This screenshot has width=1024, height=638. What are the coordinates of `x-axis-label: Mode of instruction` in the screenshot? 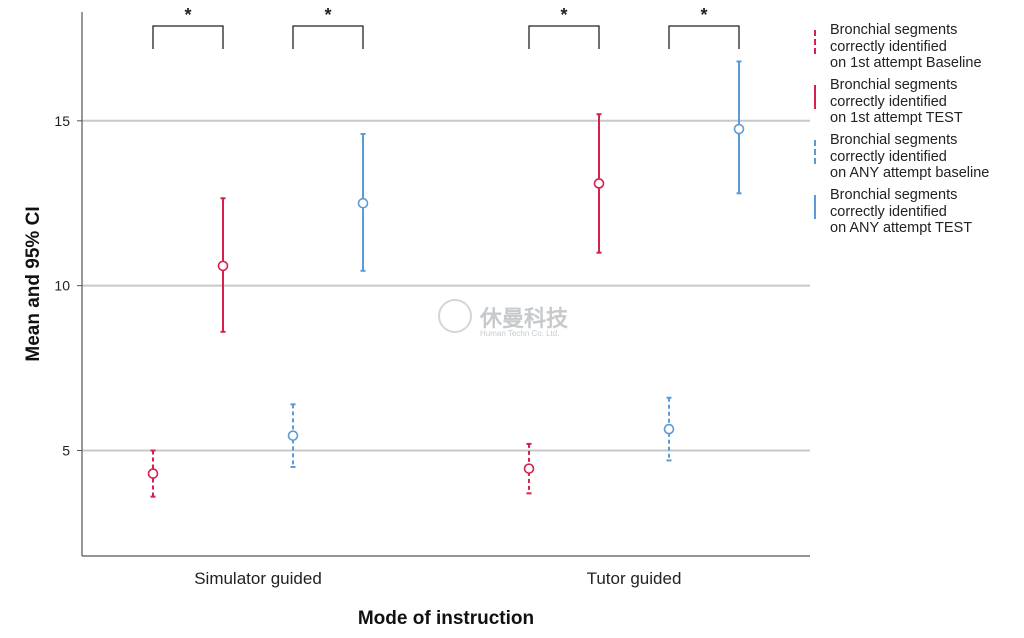 It's located at (446, 618).